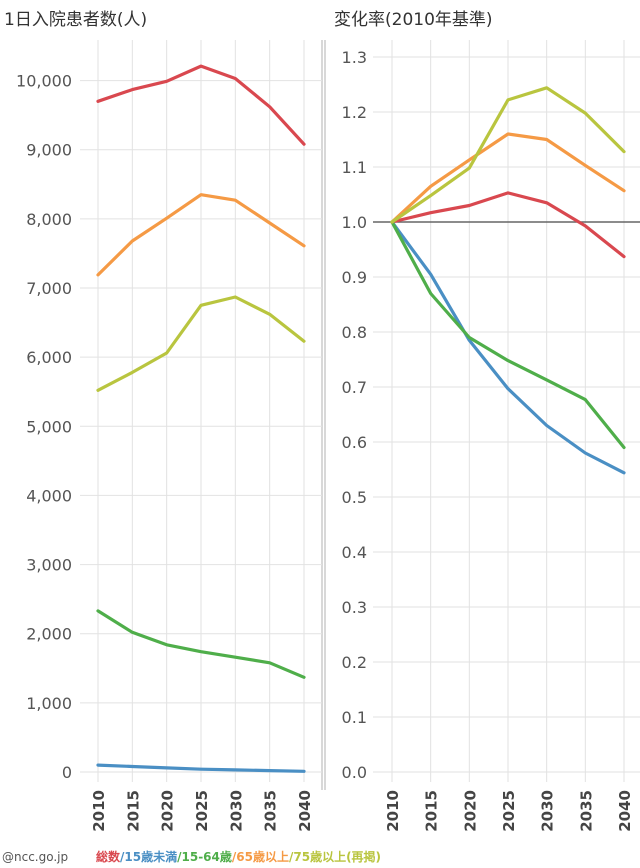 This screenshot has width=640, height=868. I want to click on y-tick-label: 0.2, so click(354, 662).